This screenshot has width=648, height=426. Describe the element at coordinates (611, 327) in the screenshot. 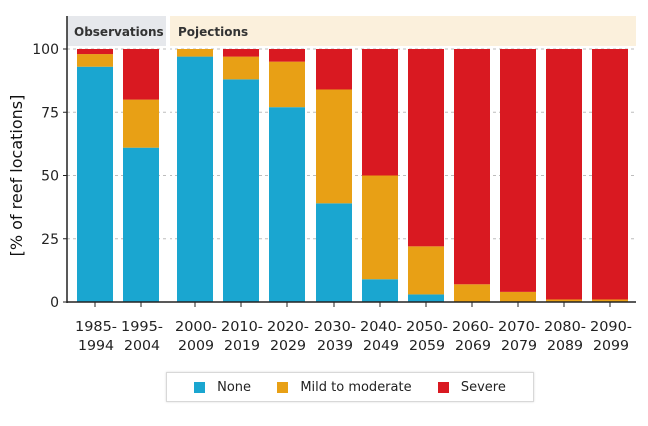

I see `x-tick-label-2090-2099: 2090-` at that location.